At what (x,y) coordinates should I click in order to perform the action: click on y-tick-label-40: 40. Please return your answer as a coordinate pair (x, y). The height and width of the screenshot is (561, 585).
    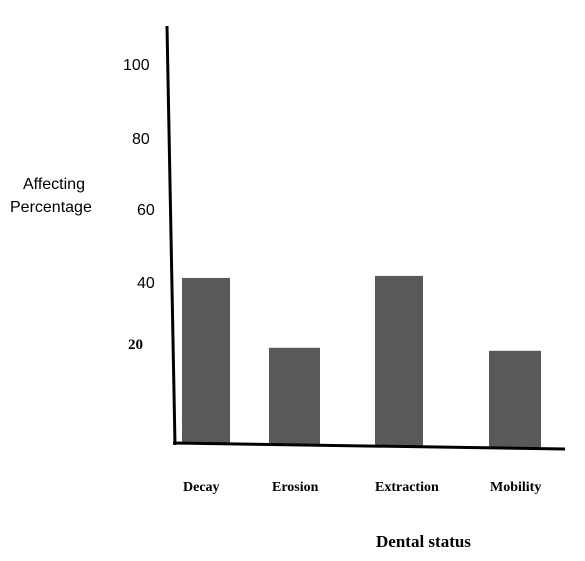
    Looking at the image, I should click on (146, 283).